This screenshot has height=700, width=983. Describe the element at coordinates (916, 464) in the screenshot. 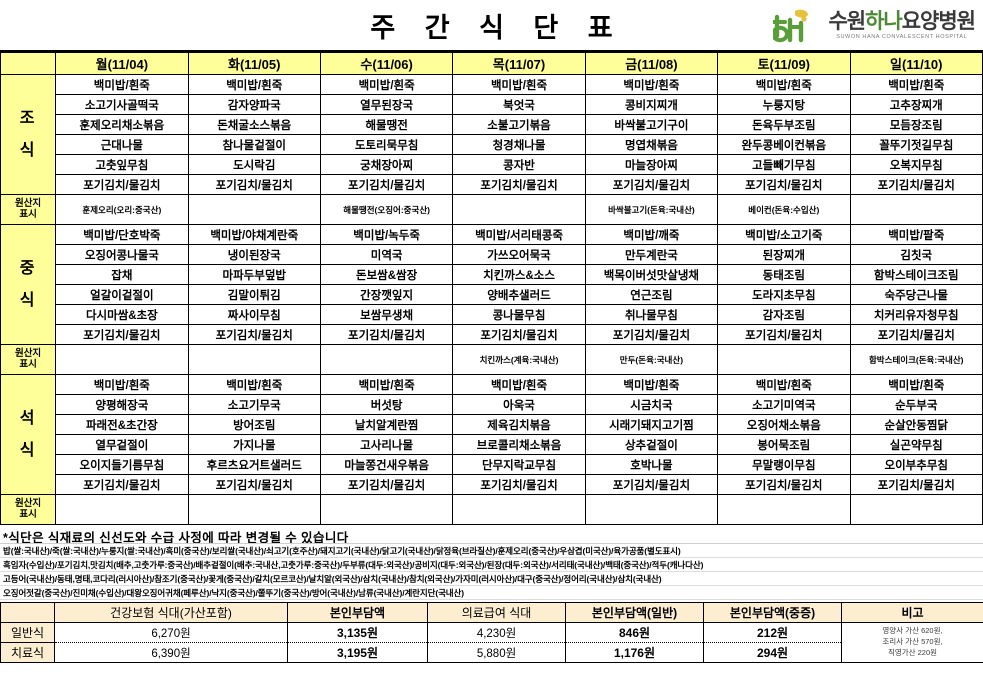

I see `dish-cell: 오이부추무침` at that location.